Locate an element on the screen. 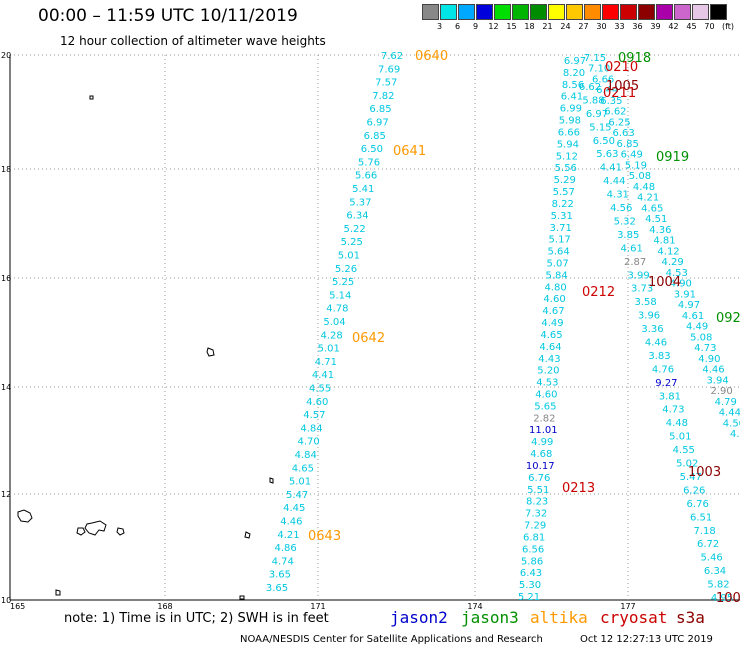 The width and height of the screenshot is (740, 650). wave-height-value: 5.17 is located at coordinates (560, 240).